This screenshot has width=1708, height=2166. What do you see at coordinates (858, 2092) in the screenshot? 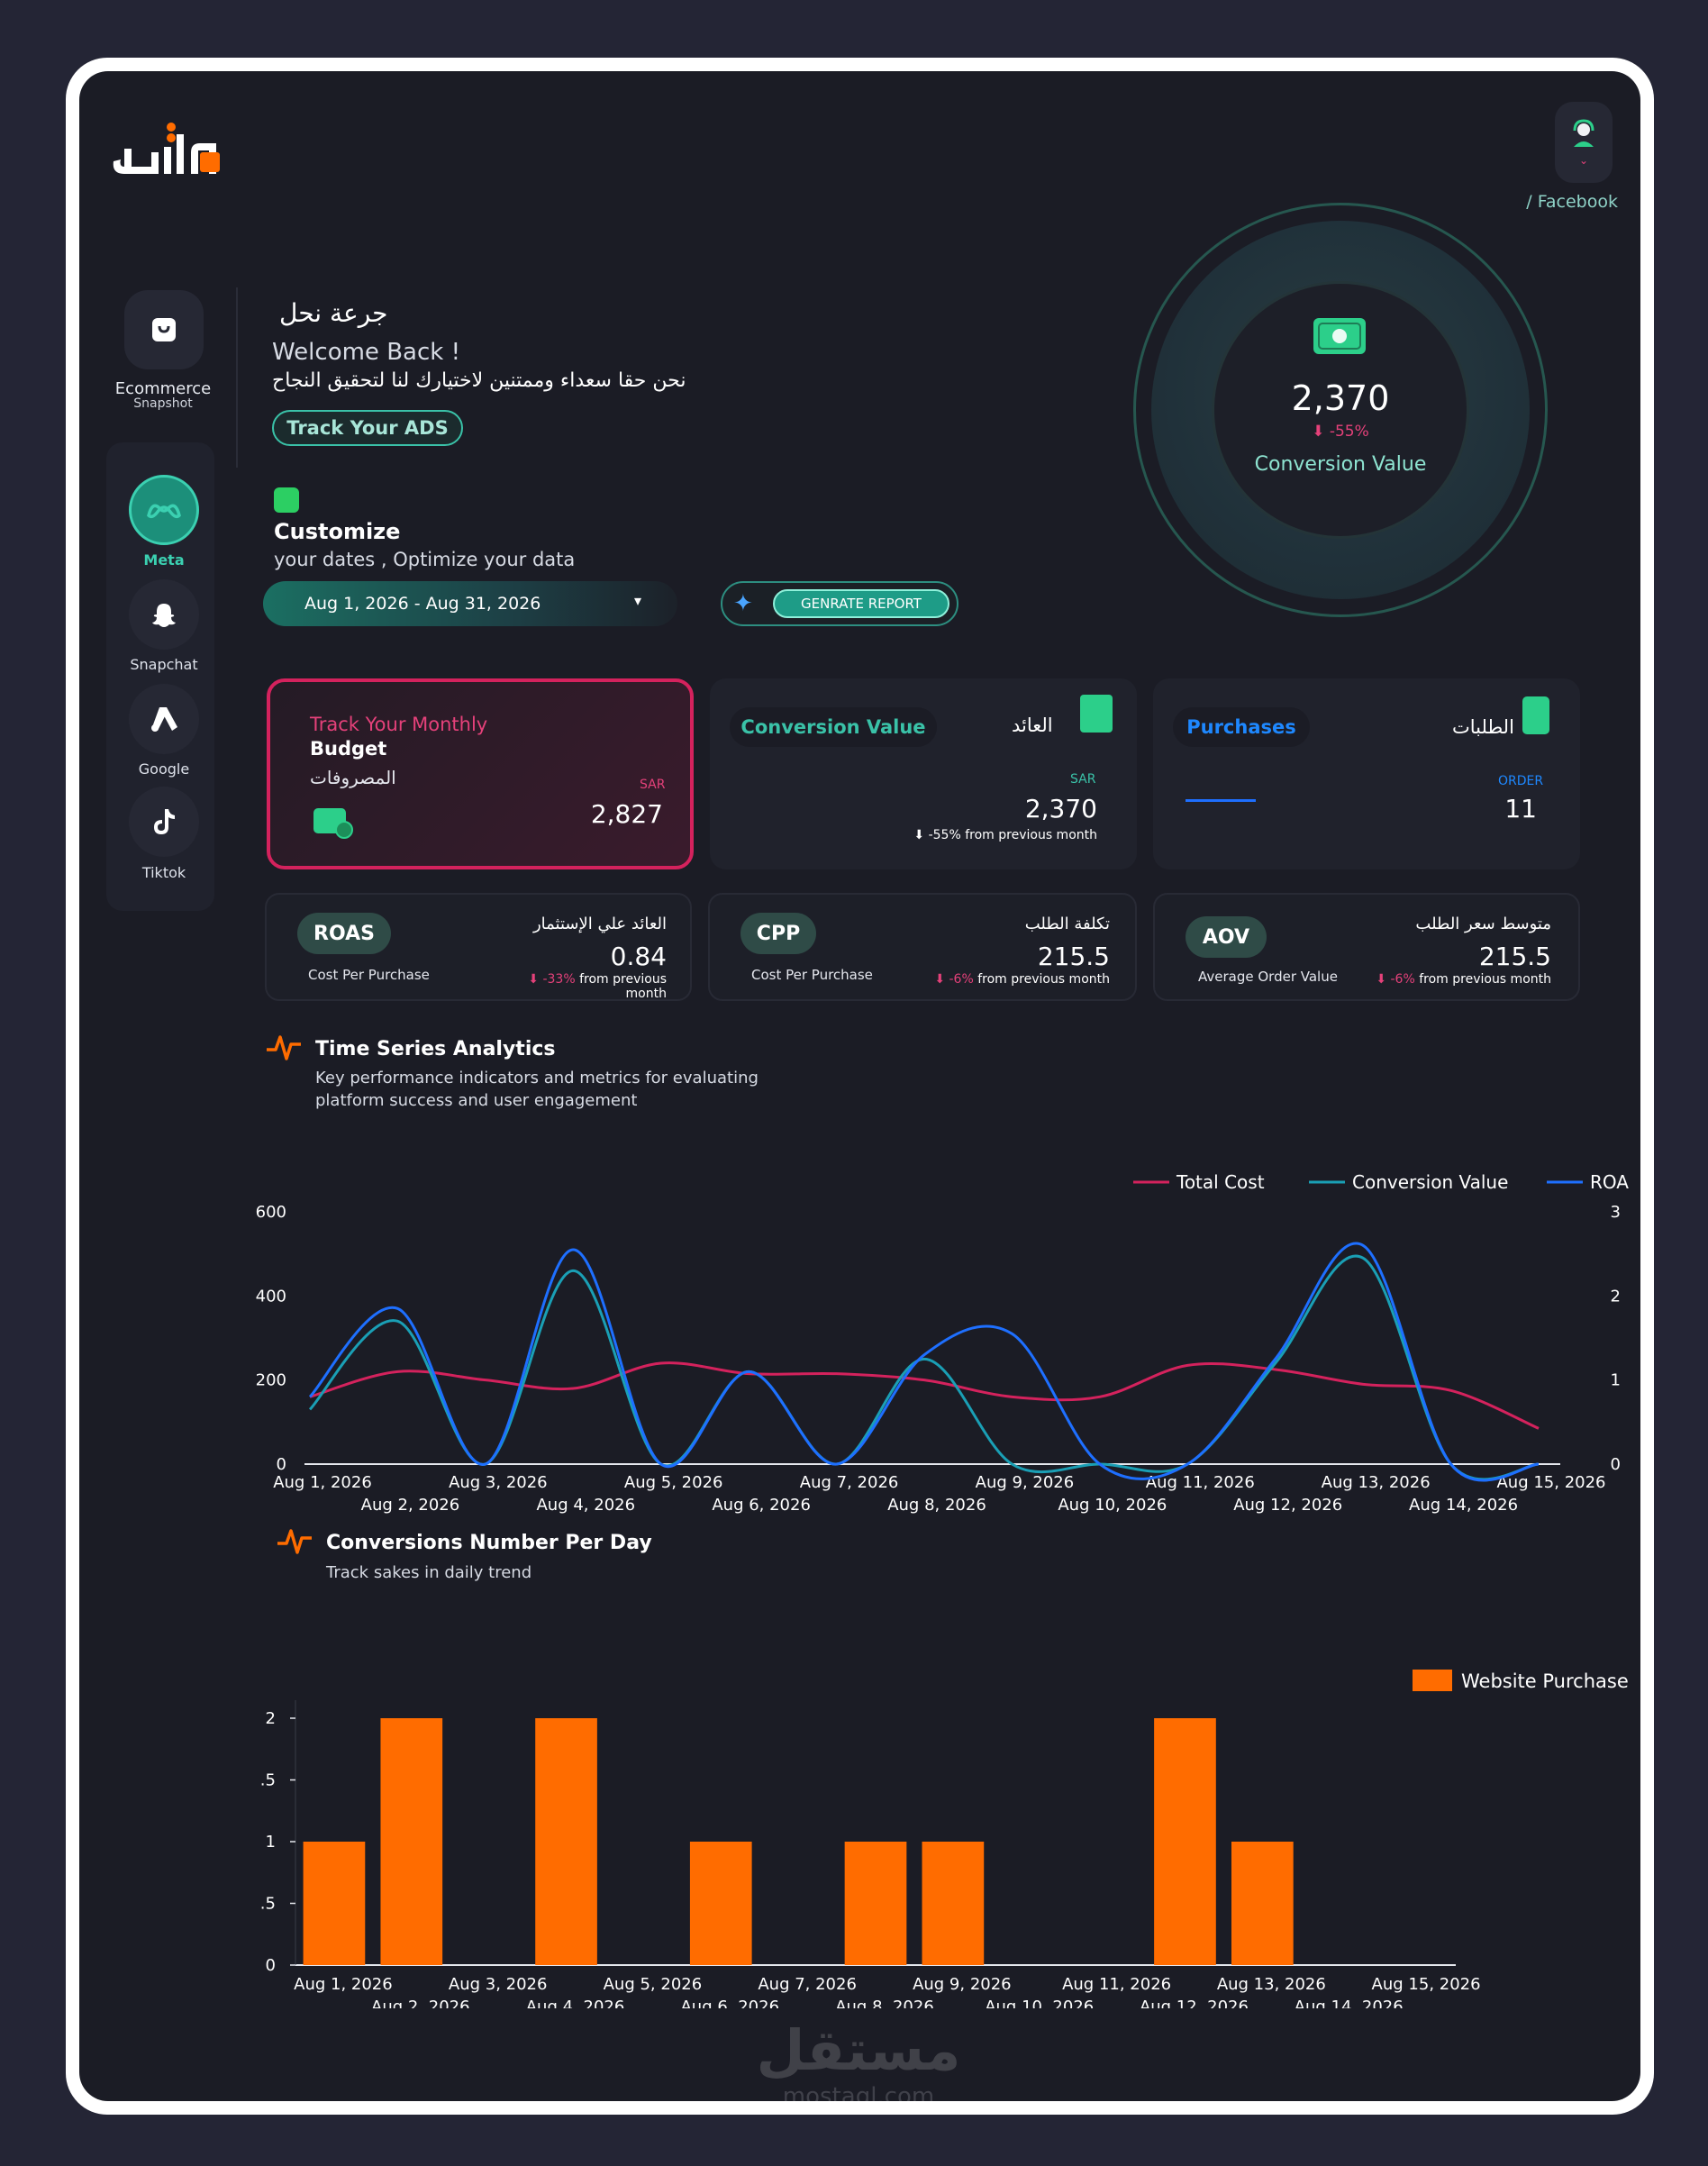
I see `watermark-url: mostaql.com` at bounding box center [858, 2092].